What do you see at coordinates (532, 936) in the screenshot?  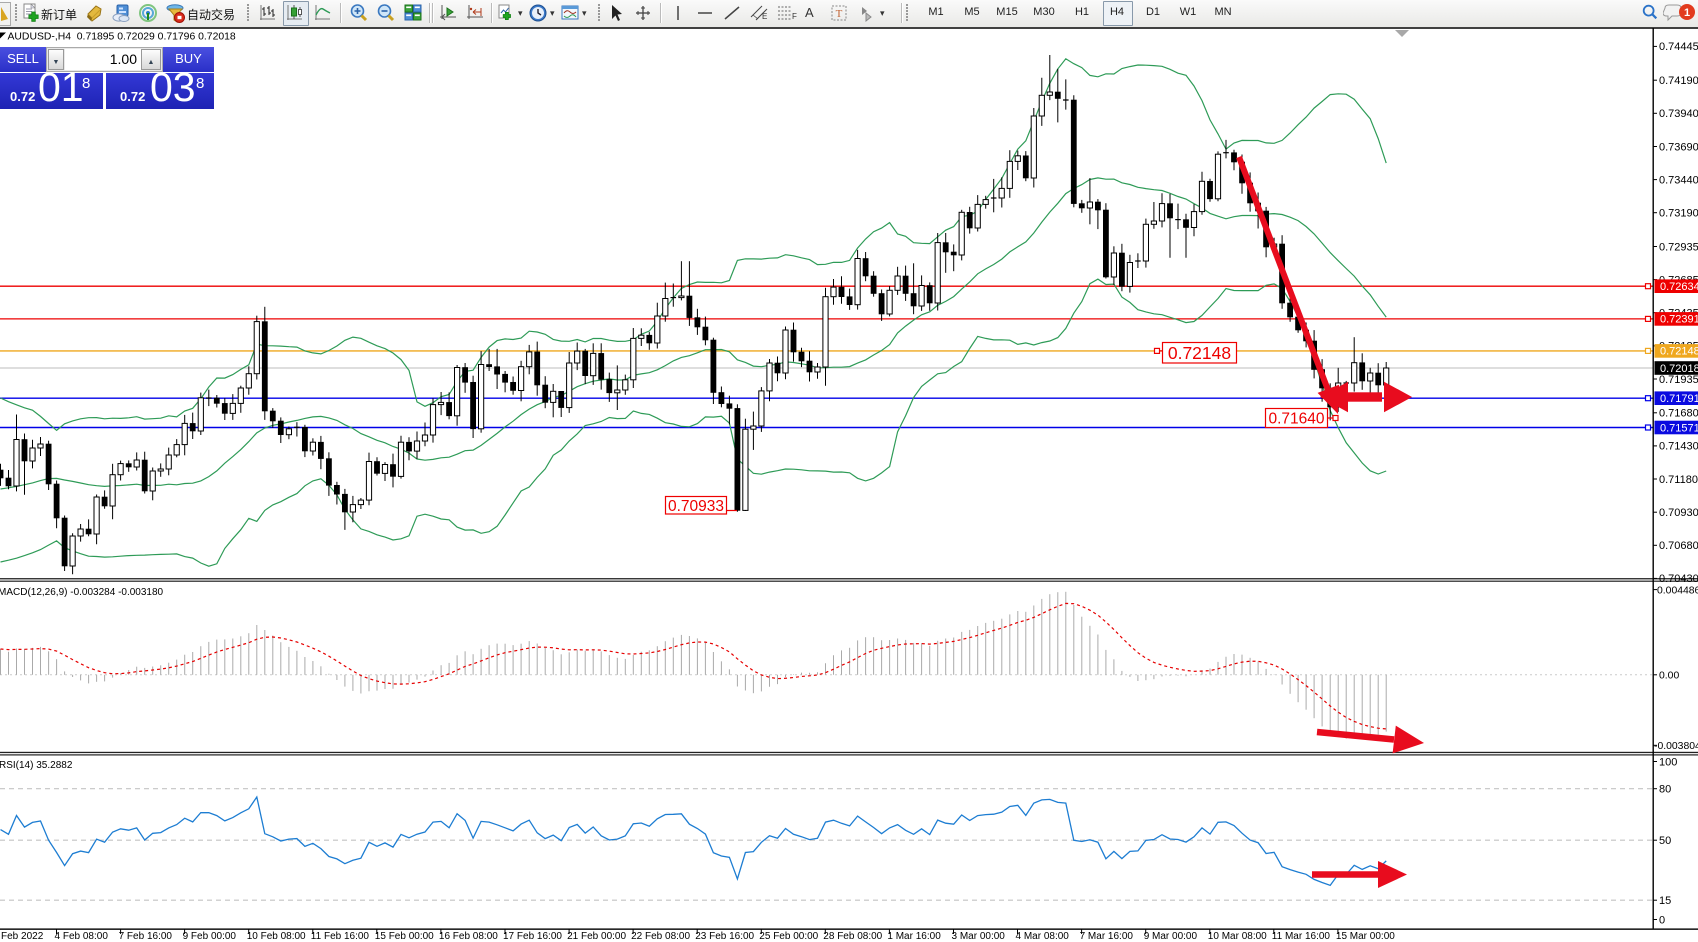 I see `svg-text: 17 Feb 16:00` at bounding box center [532, 936].